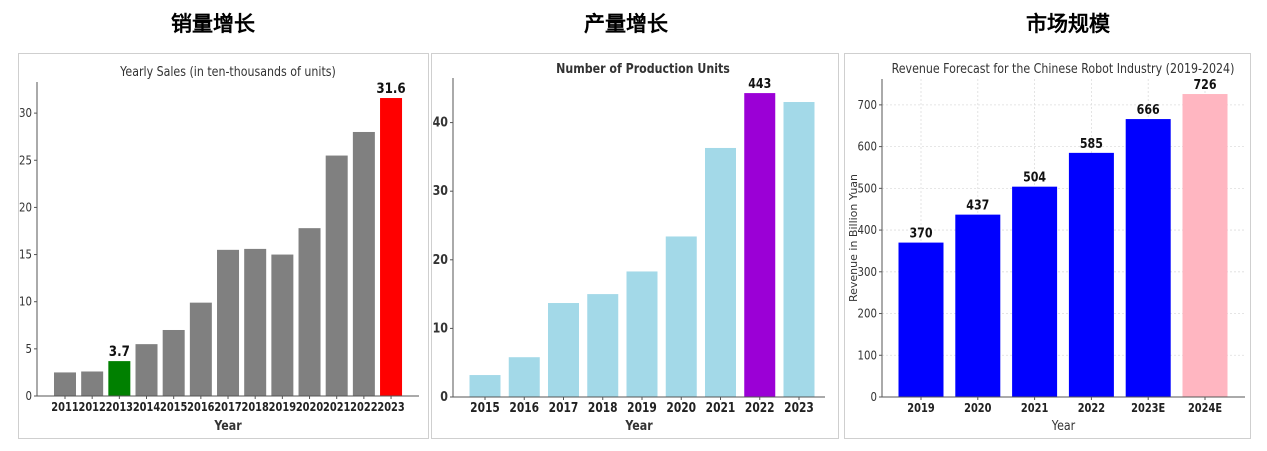  What do you see at coordinates (1204, 84) in the screenshot?
I see `data-label: 726` at bounding box center [1204, 84].